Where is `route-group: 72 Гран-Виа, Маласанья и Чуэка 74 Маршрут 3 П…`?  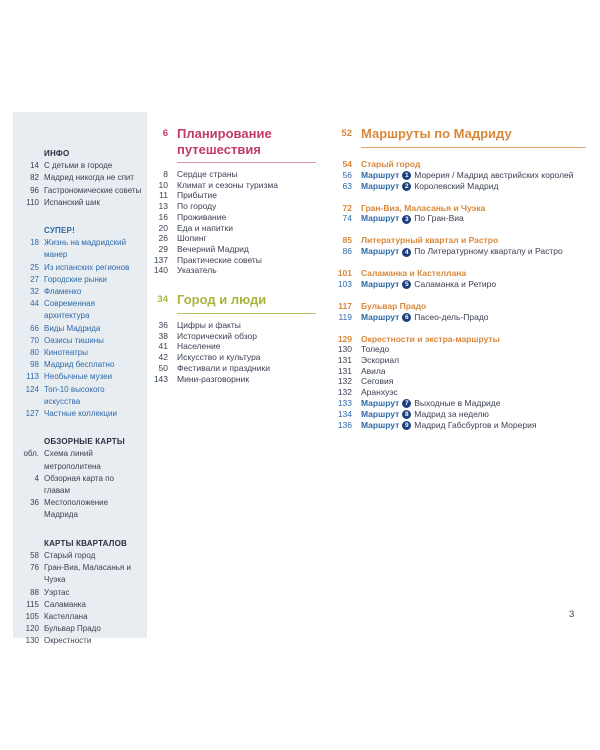
route-group: 72 Гран-Виа, Маласанья и Чуэка 74 Маршрут 3 П… is located at coordinates (458, 214).